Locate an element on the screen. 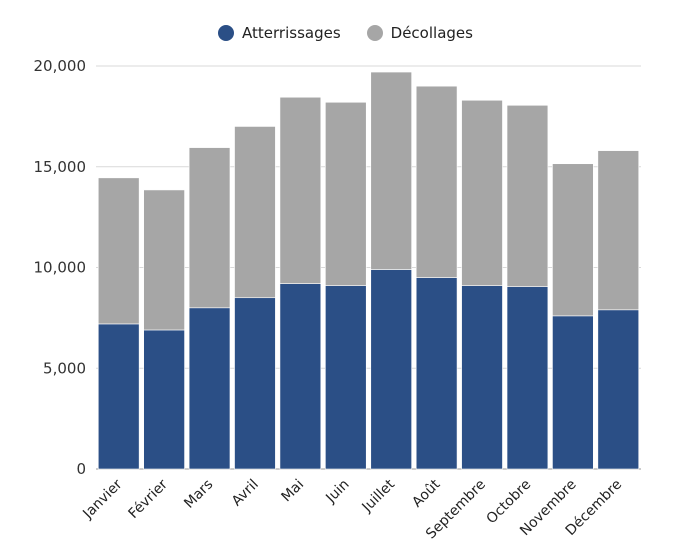 The image size is (691, 545). legend-swatch-decollages is located at coordinates (374, 33).